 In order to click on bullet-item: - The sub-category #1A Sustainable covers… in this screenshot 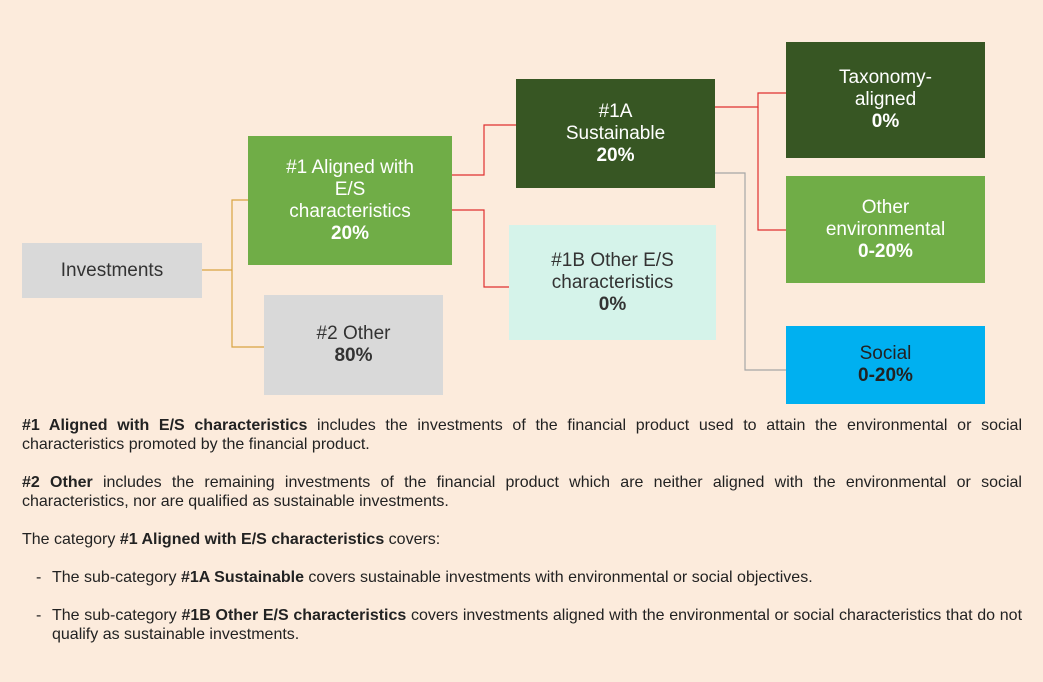, I will do `click(529, 577)`.